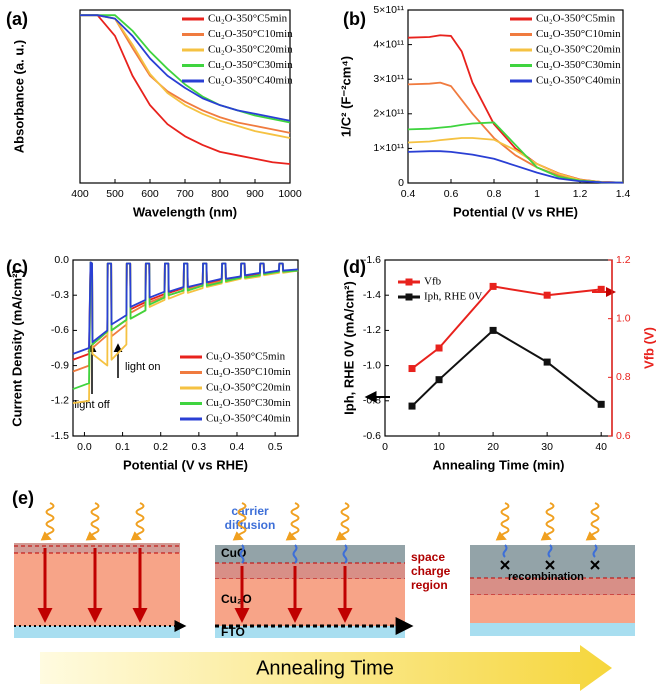  What do you see at coordinates (142, 367) in the screenshot?
I see `annotation: light on` at bounding box center [142, 367].